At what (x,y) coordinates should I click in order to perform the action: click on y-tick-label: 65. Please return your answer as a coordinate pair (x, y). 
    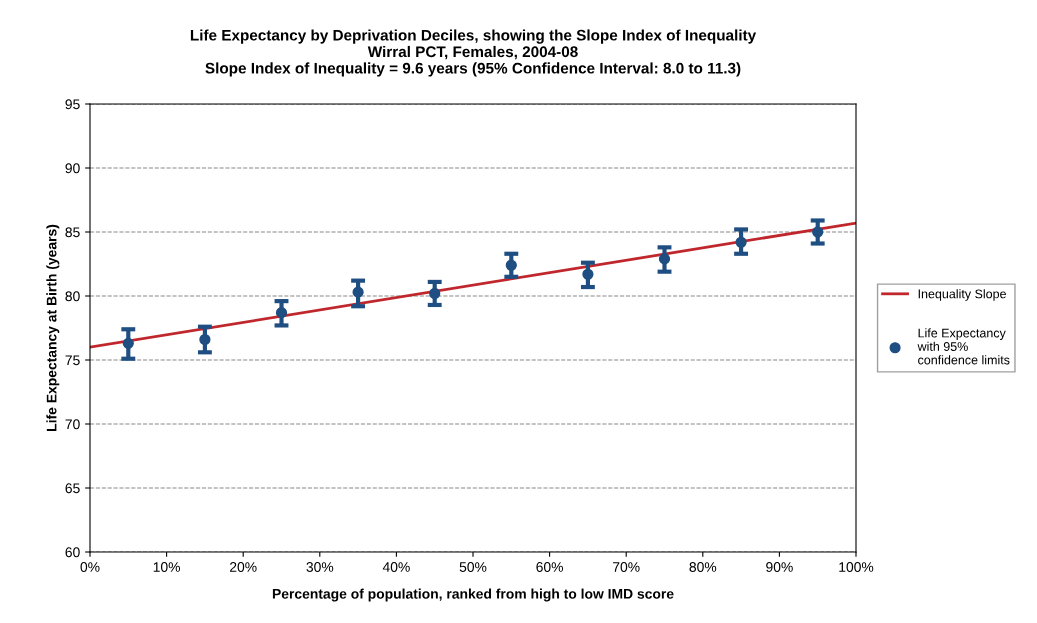
    Looking at the image, I should click on (72, 488).